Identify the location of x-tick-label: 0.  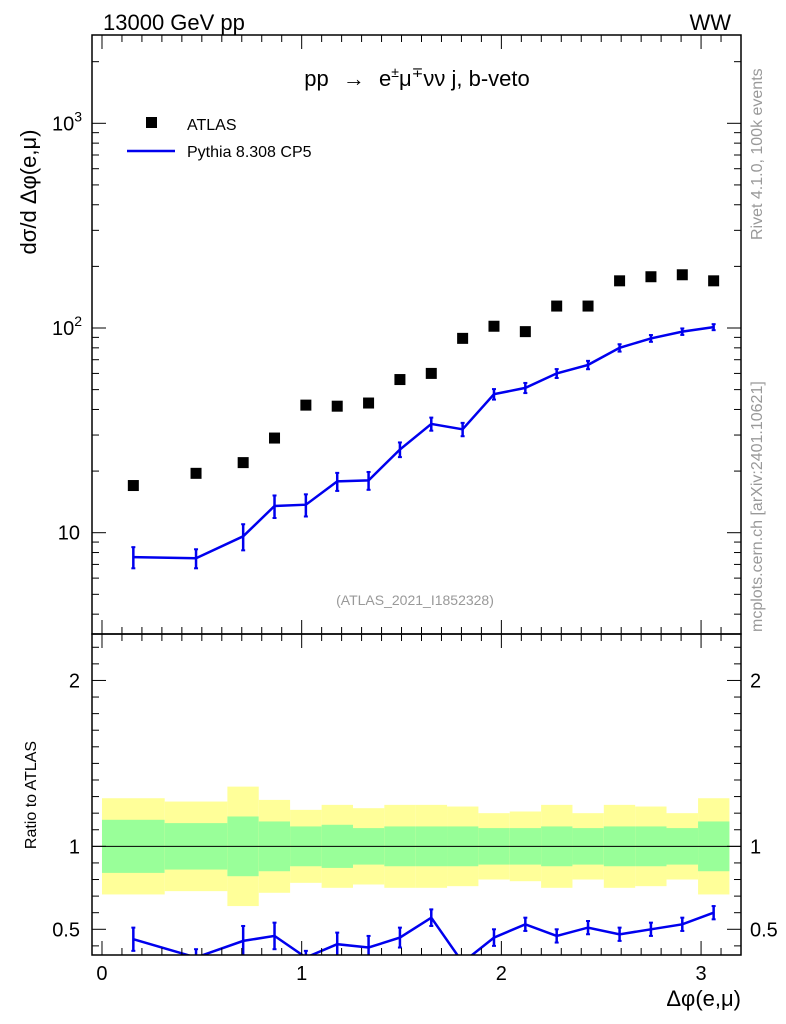
(101, 974).